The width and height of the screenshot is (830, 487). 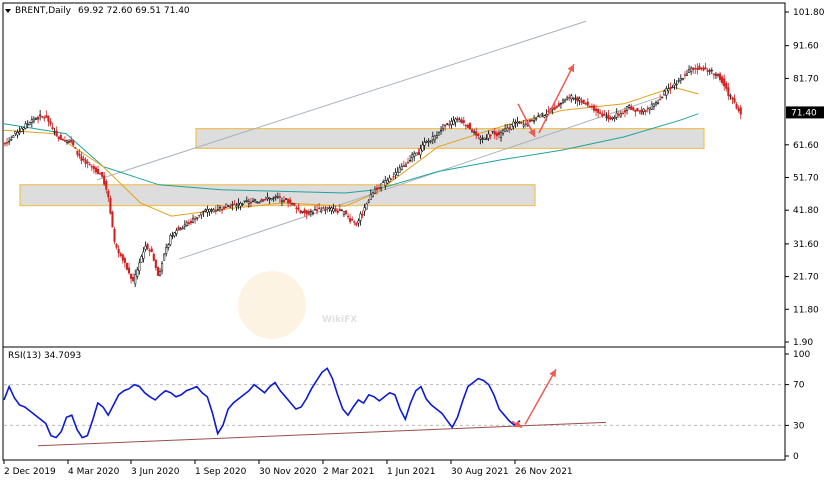 I want to click on price-y-tick-label: 11.80, so click(x=806, y=310).